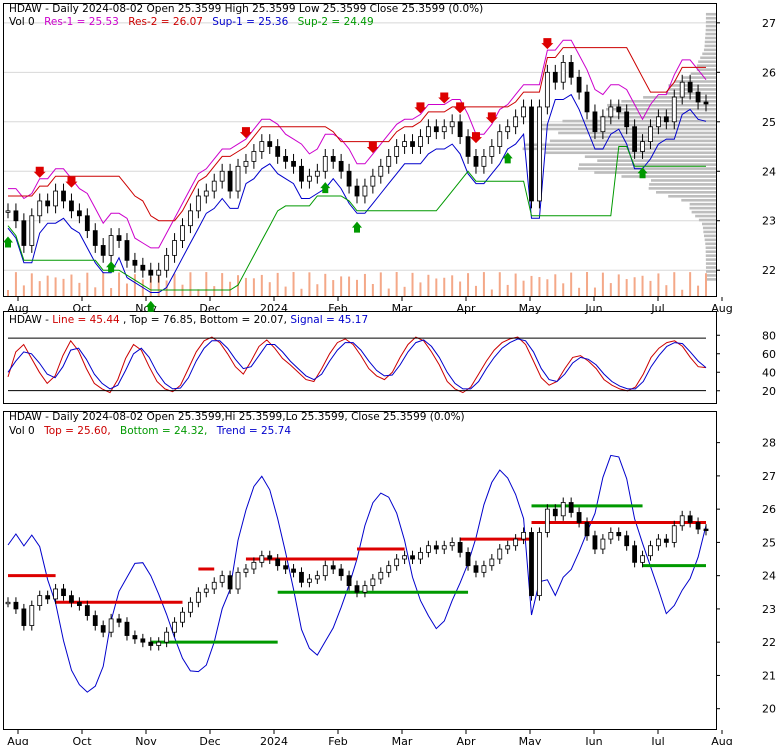 The width and height of the screenshot is (780, 745). Describe the element at coordinates (769, 391) in the screenshot. I see `stoch-ytick-label: 20` at that location.